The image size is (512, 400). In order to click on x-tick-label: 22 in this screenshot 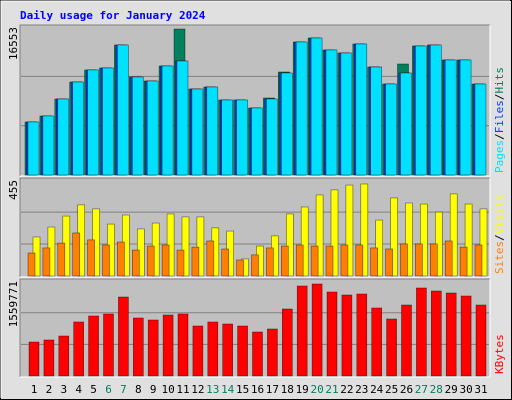, I will do `click(346, 389)`.